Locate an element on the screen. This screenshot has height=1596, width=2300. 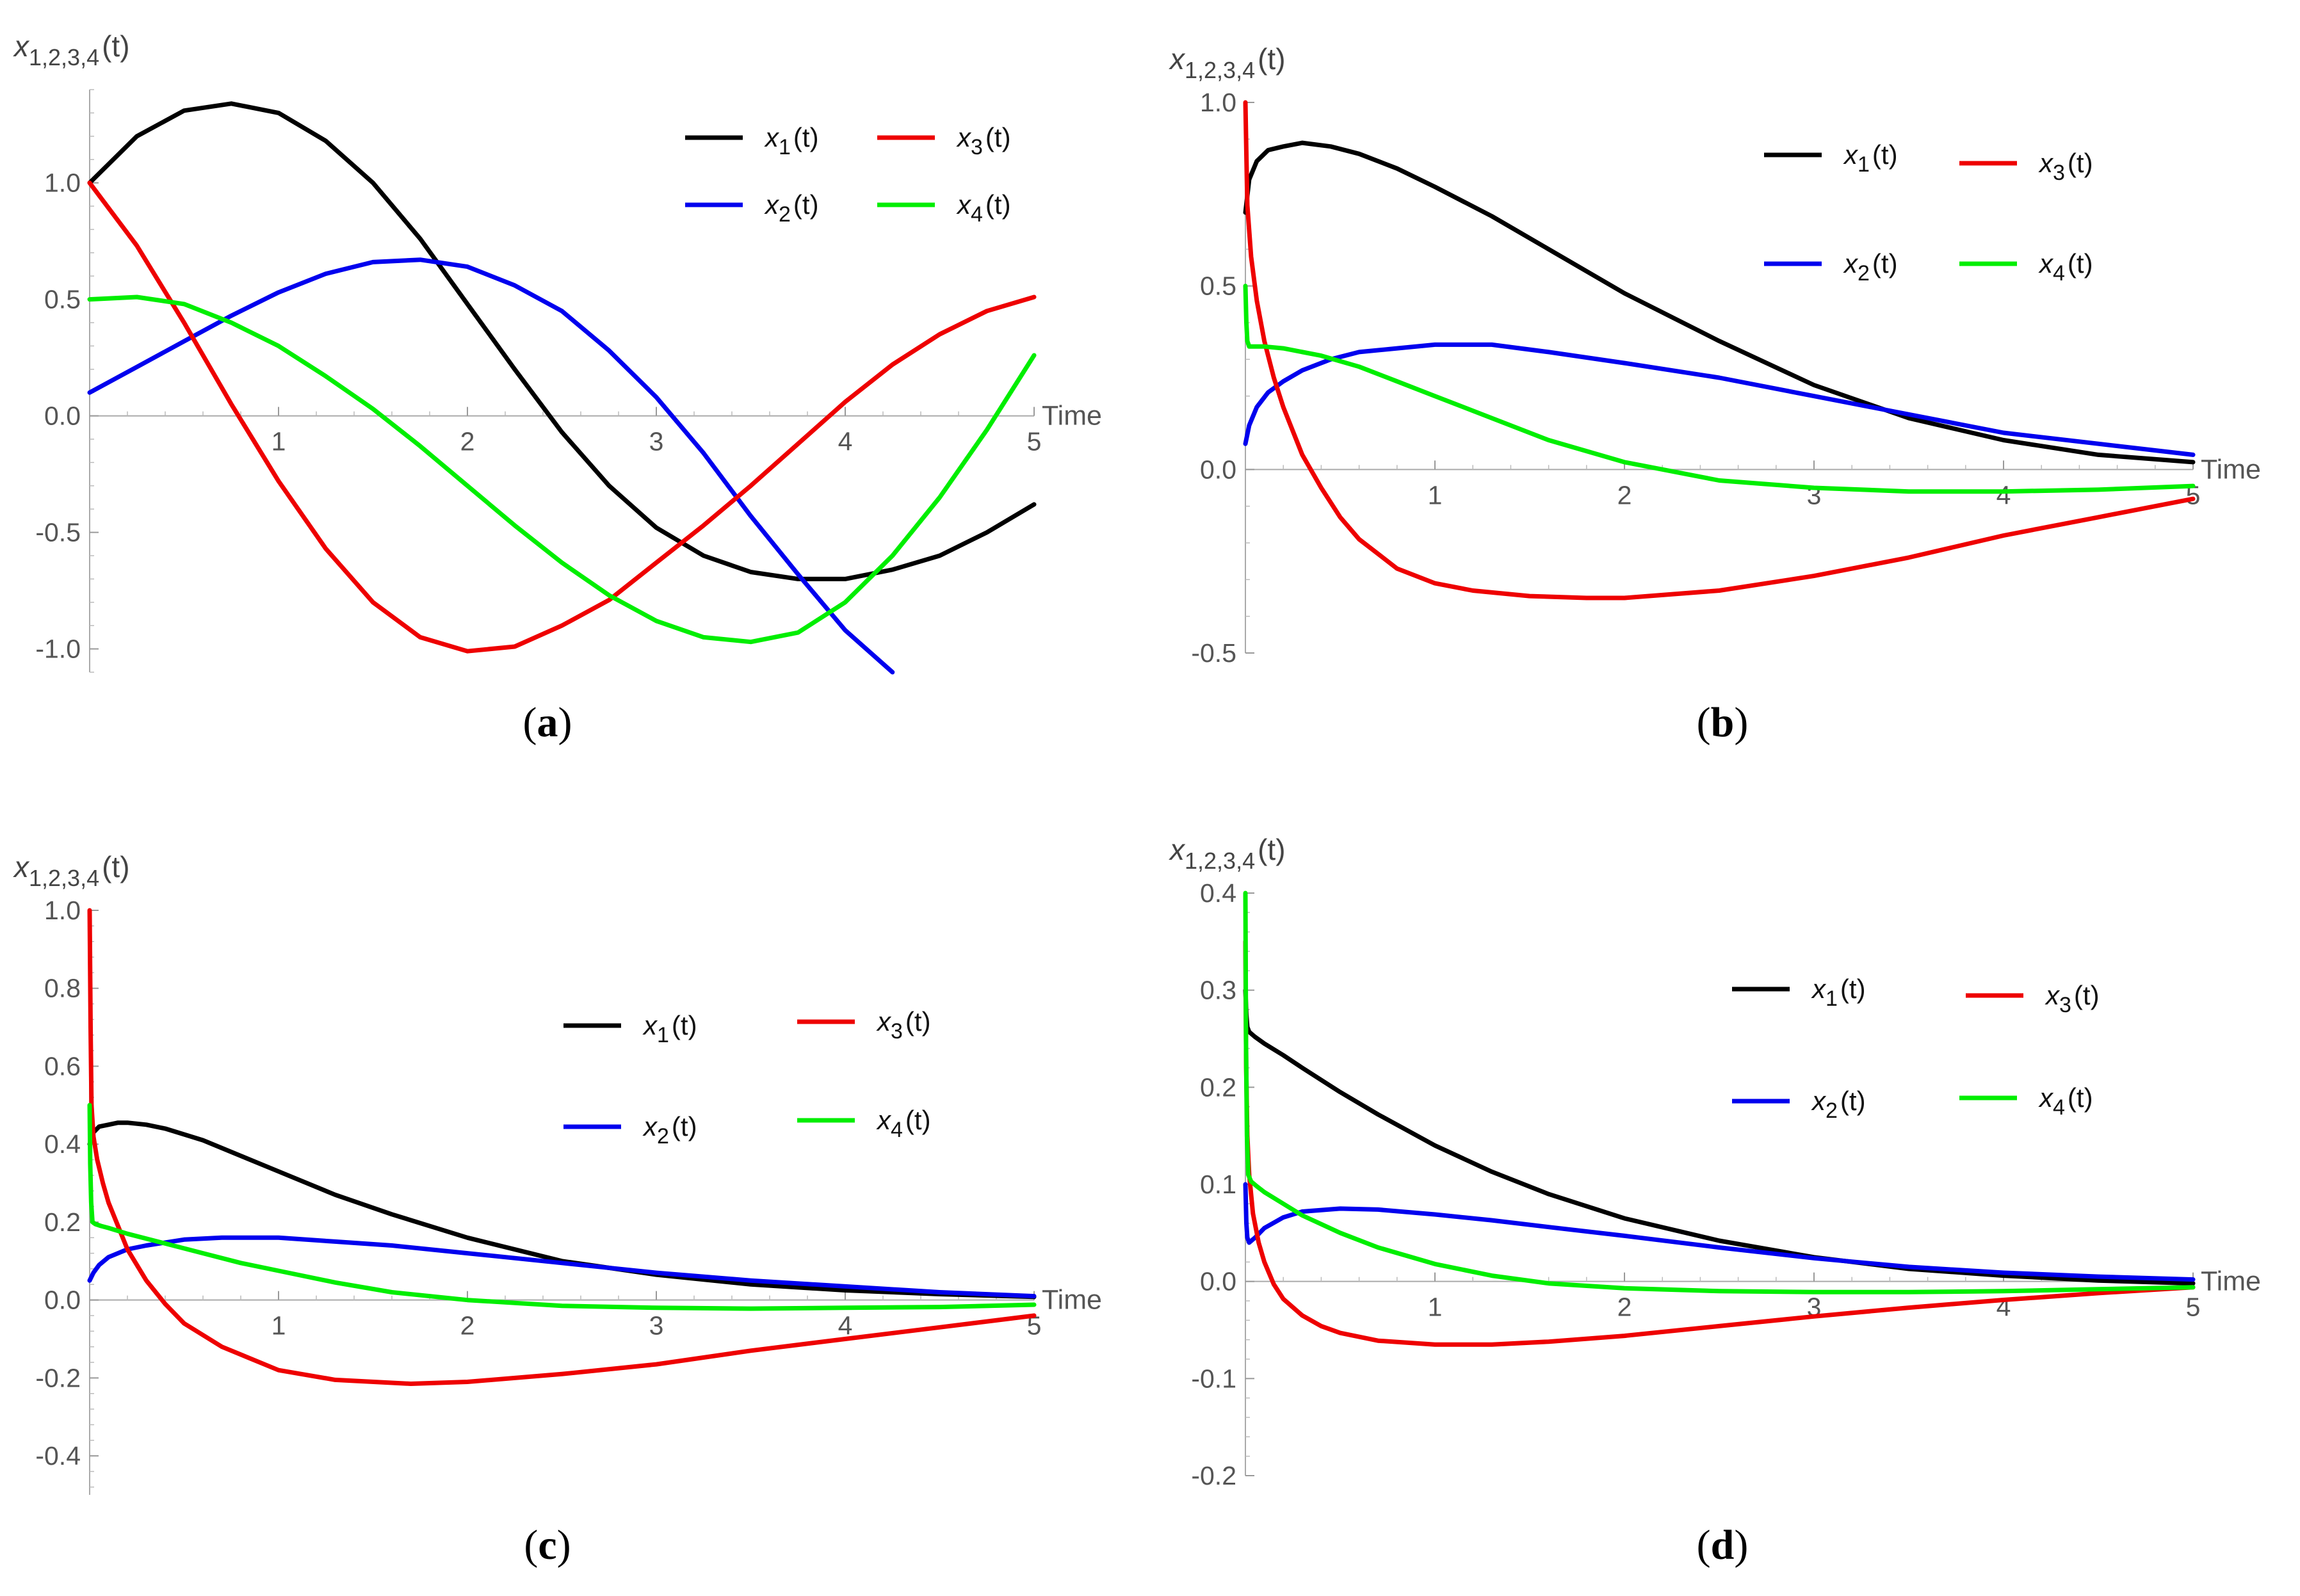
y-tick-label: -1.0 is located at coordinates (58, 649).